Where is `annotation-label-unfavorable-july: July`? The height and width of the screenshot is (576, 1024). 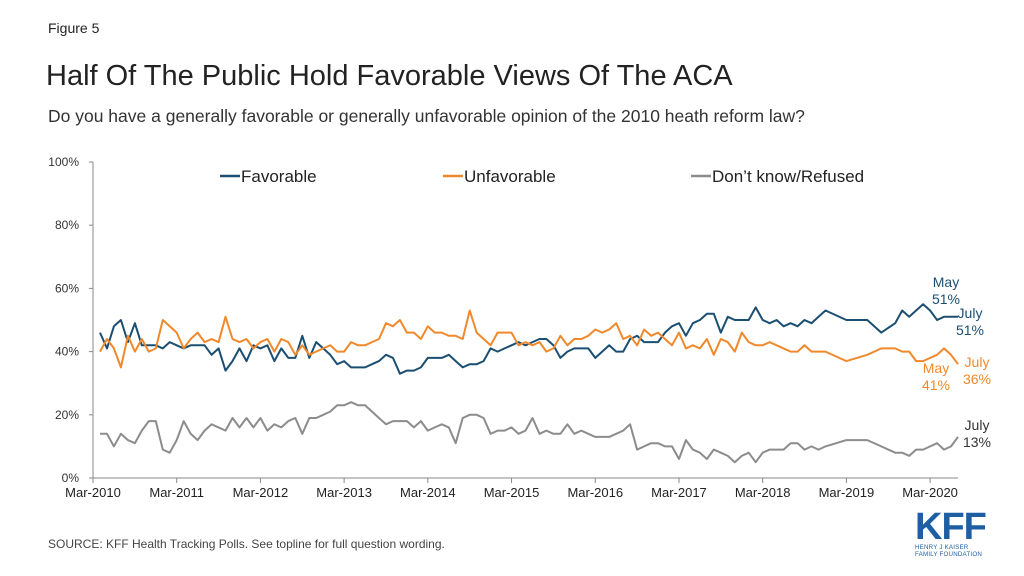 annotation-label-unfavorable-july: July is located at coordinates (977, 362).